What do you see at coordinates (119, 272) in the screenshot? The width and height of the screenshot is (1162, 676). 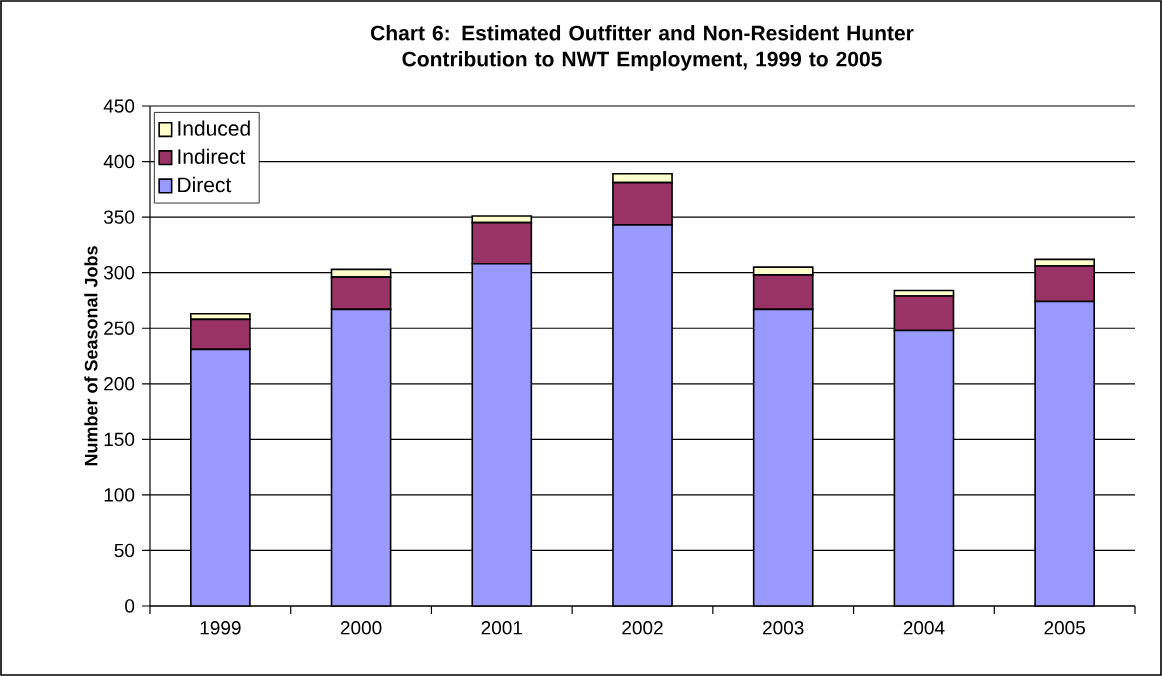 I see `y-tick-label: 300` at bounding box center [119, 272].